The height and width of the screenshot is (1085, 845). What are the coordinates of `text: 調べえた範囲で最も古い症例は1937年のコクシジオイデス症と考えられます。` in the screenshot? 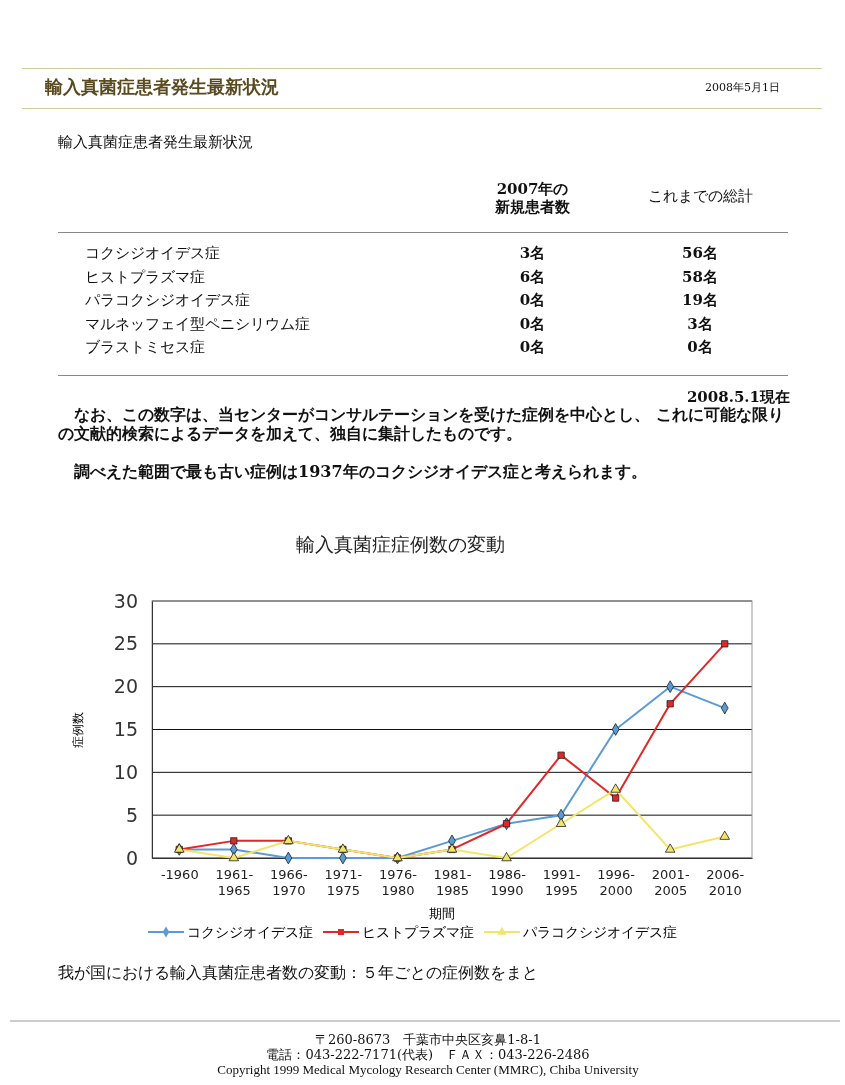 It's located at (360, 471).